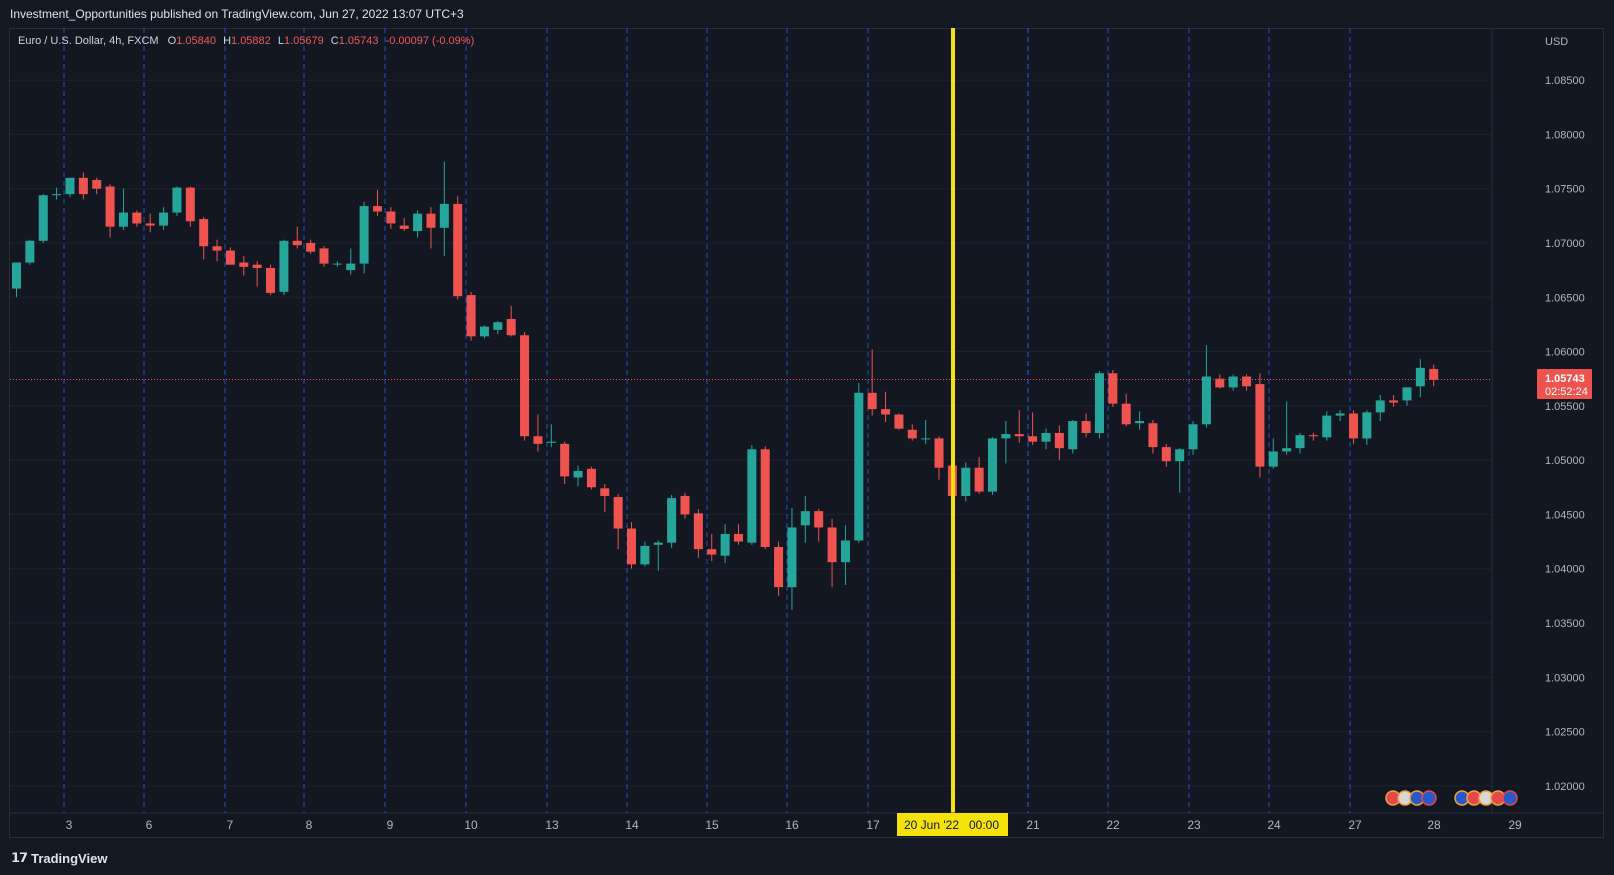  What do you see at coordinates (1451, 798) in the screenshot?
I see `event-flags` at bounding box center [1451, 798].